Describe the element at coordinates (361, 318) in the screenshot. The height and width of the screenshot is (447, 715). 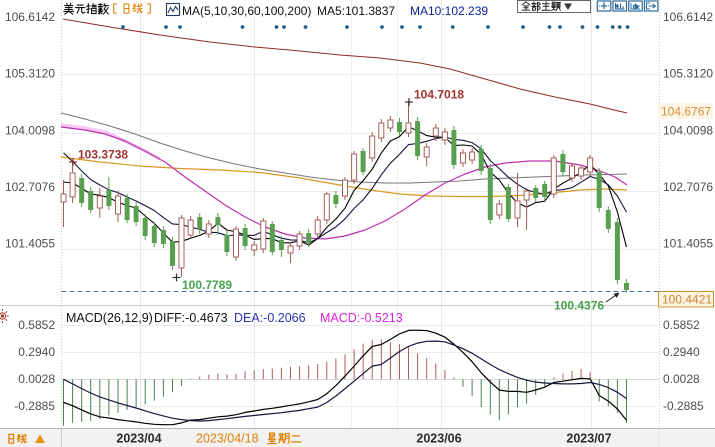
I see `svg-text: MACD:-0.5213` at that location.